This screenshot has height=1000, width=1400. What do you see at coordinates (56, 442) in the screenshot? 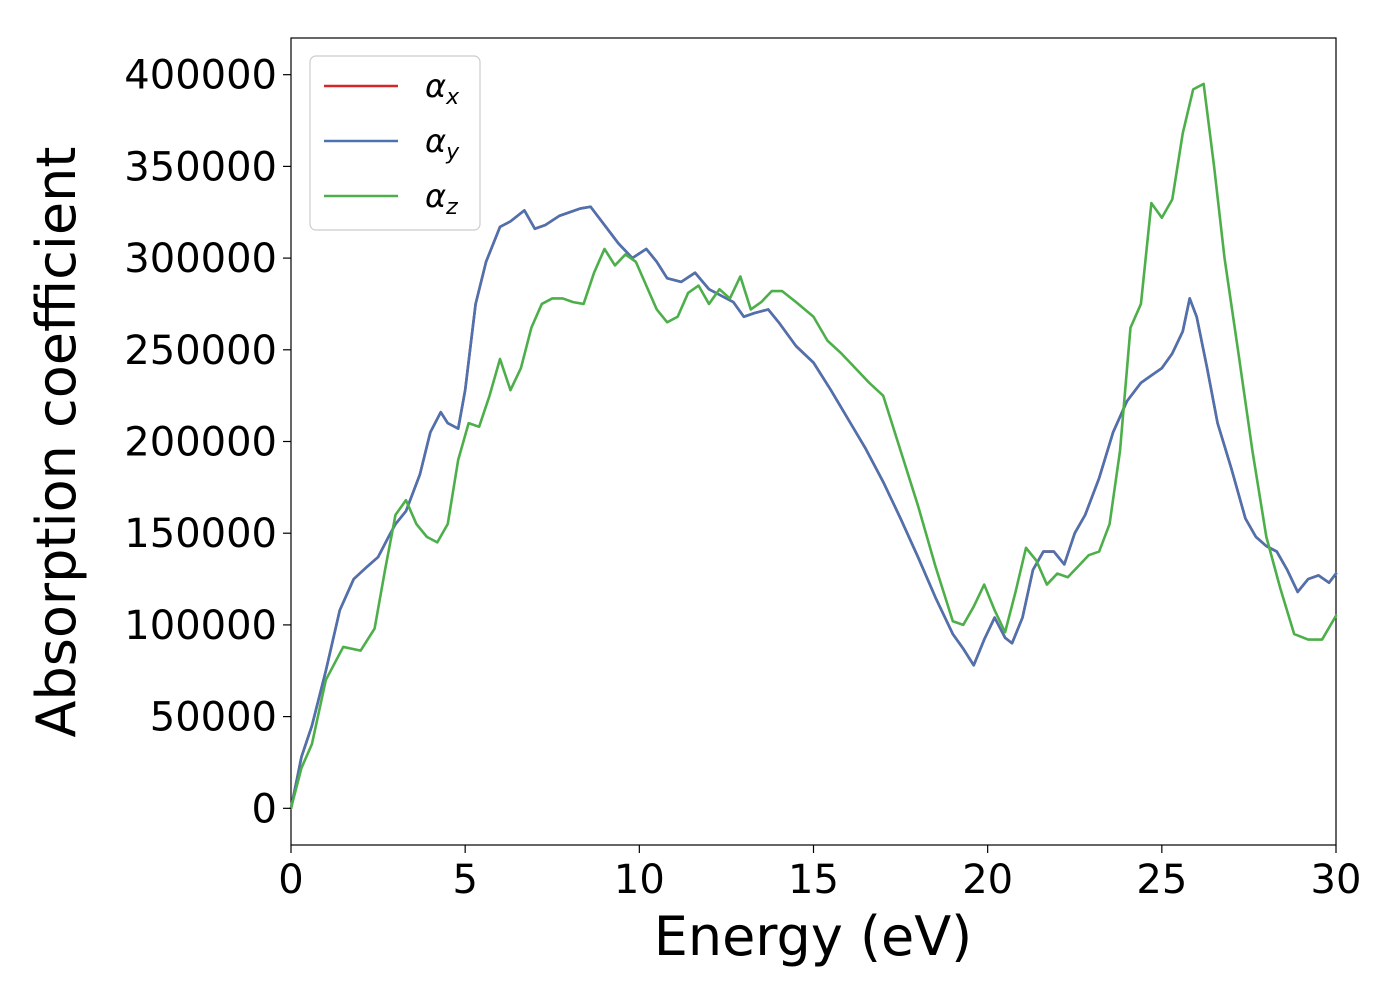
I see `y-axis-label: Absorption coefficient` at bounding box center [56, 442].